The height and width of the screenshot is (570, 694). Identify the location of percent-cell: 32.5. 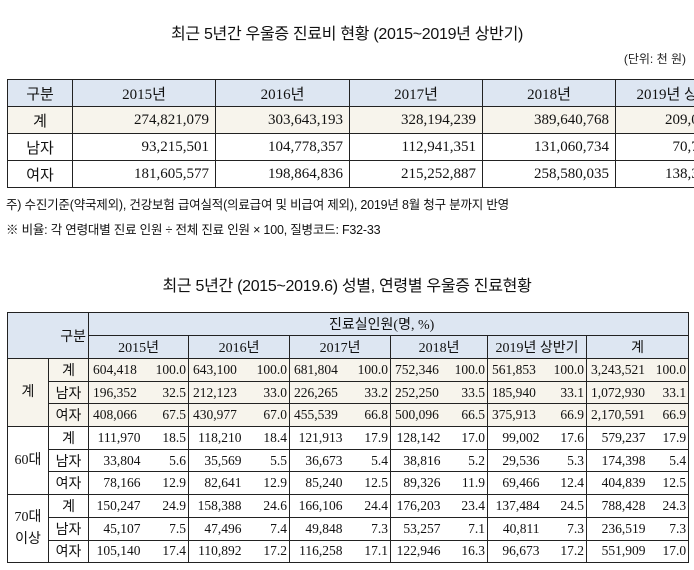
(169, 392).